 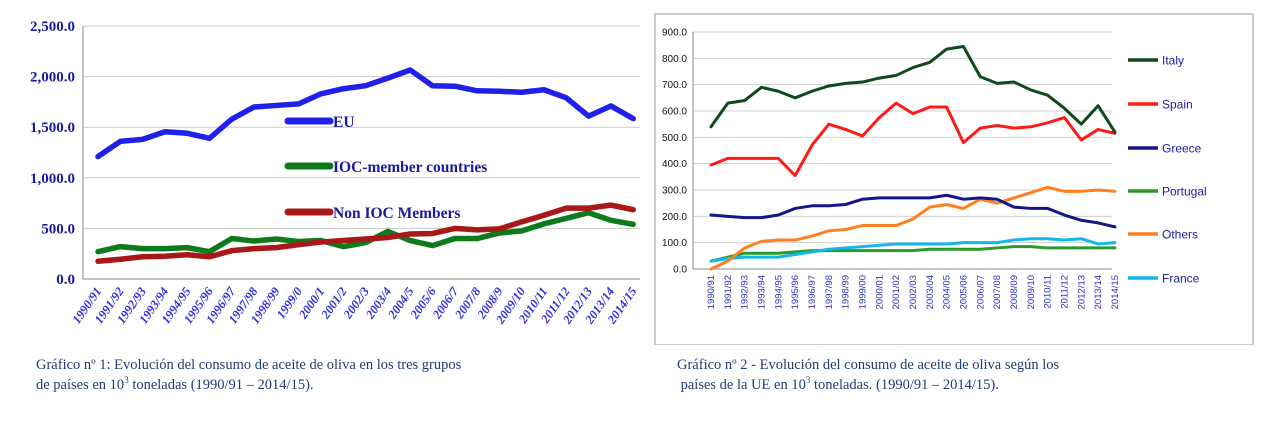 What do you see at coordinates (674, 164) in the screenshot?
I see `chart-2-y-tick-label: 400.0` at bounding box center [674, 164].